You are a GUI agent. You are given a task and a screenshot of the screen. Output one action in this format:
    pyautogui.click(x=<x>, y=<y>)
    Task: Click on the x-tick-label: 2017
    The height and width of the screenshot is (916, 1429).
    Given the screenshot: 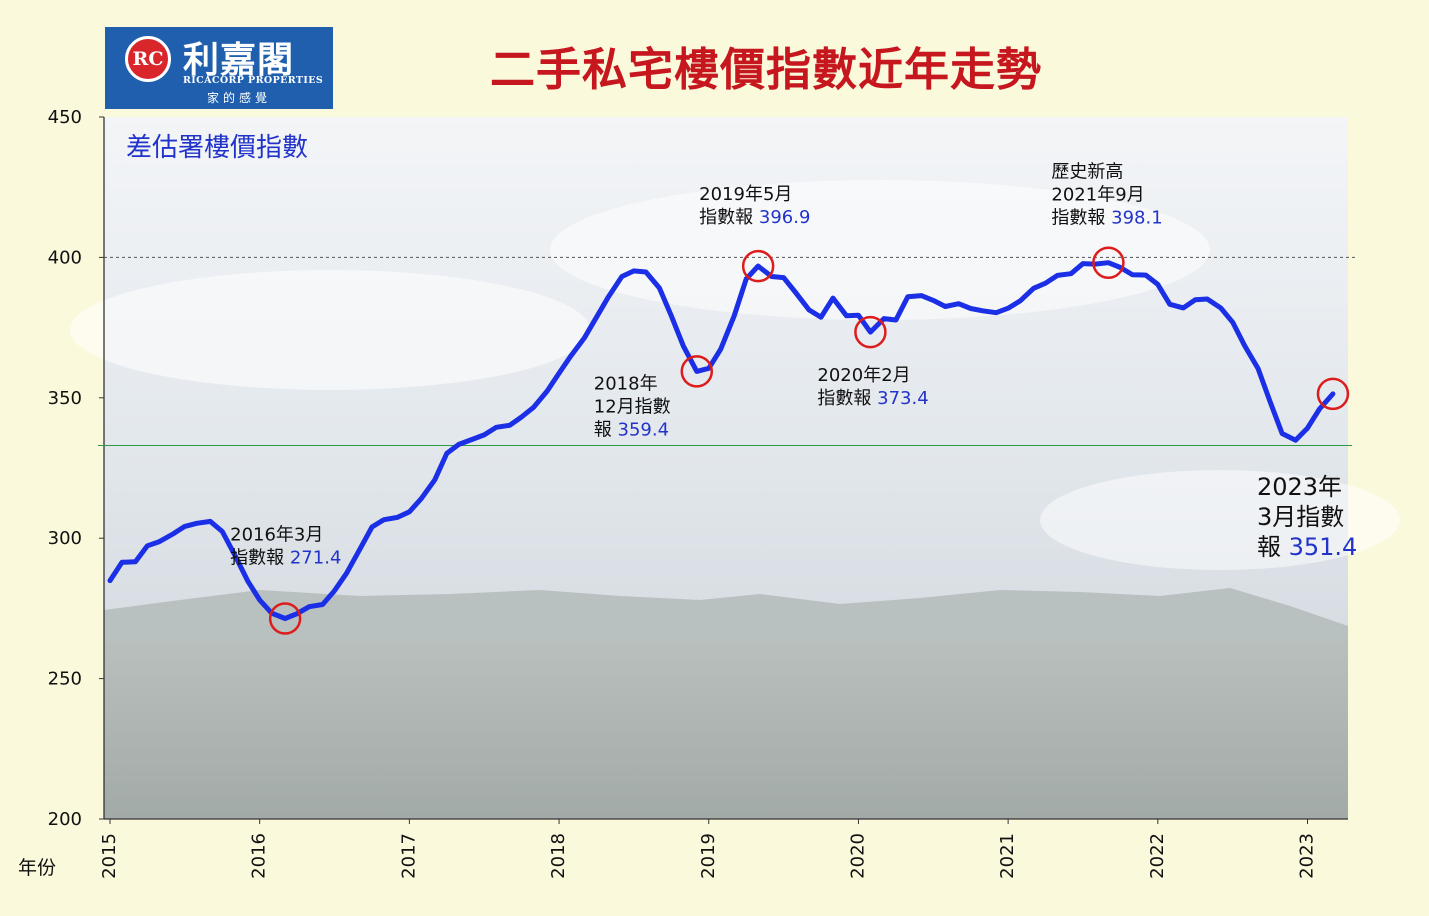 What is the action you would take?
    pyautogui.click(x=408, y=856)
    